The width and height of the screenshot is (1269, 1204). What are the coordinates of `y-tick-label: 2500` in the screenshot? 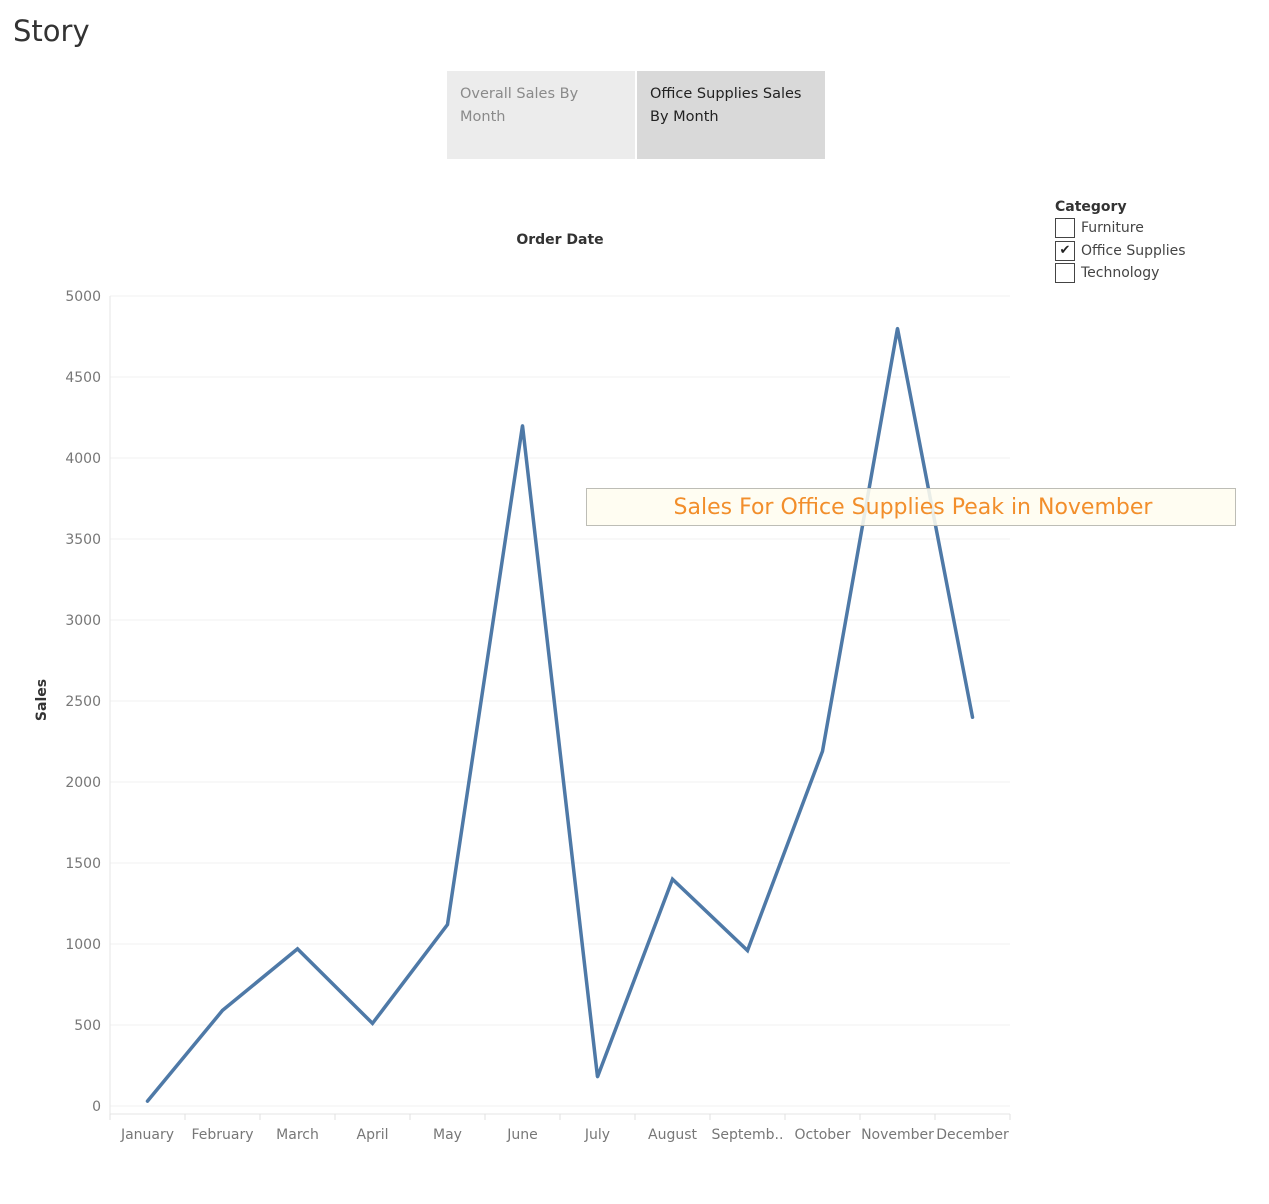 It's located at (83, 702).